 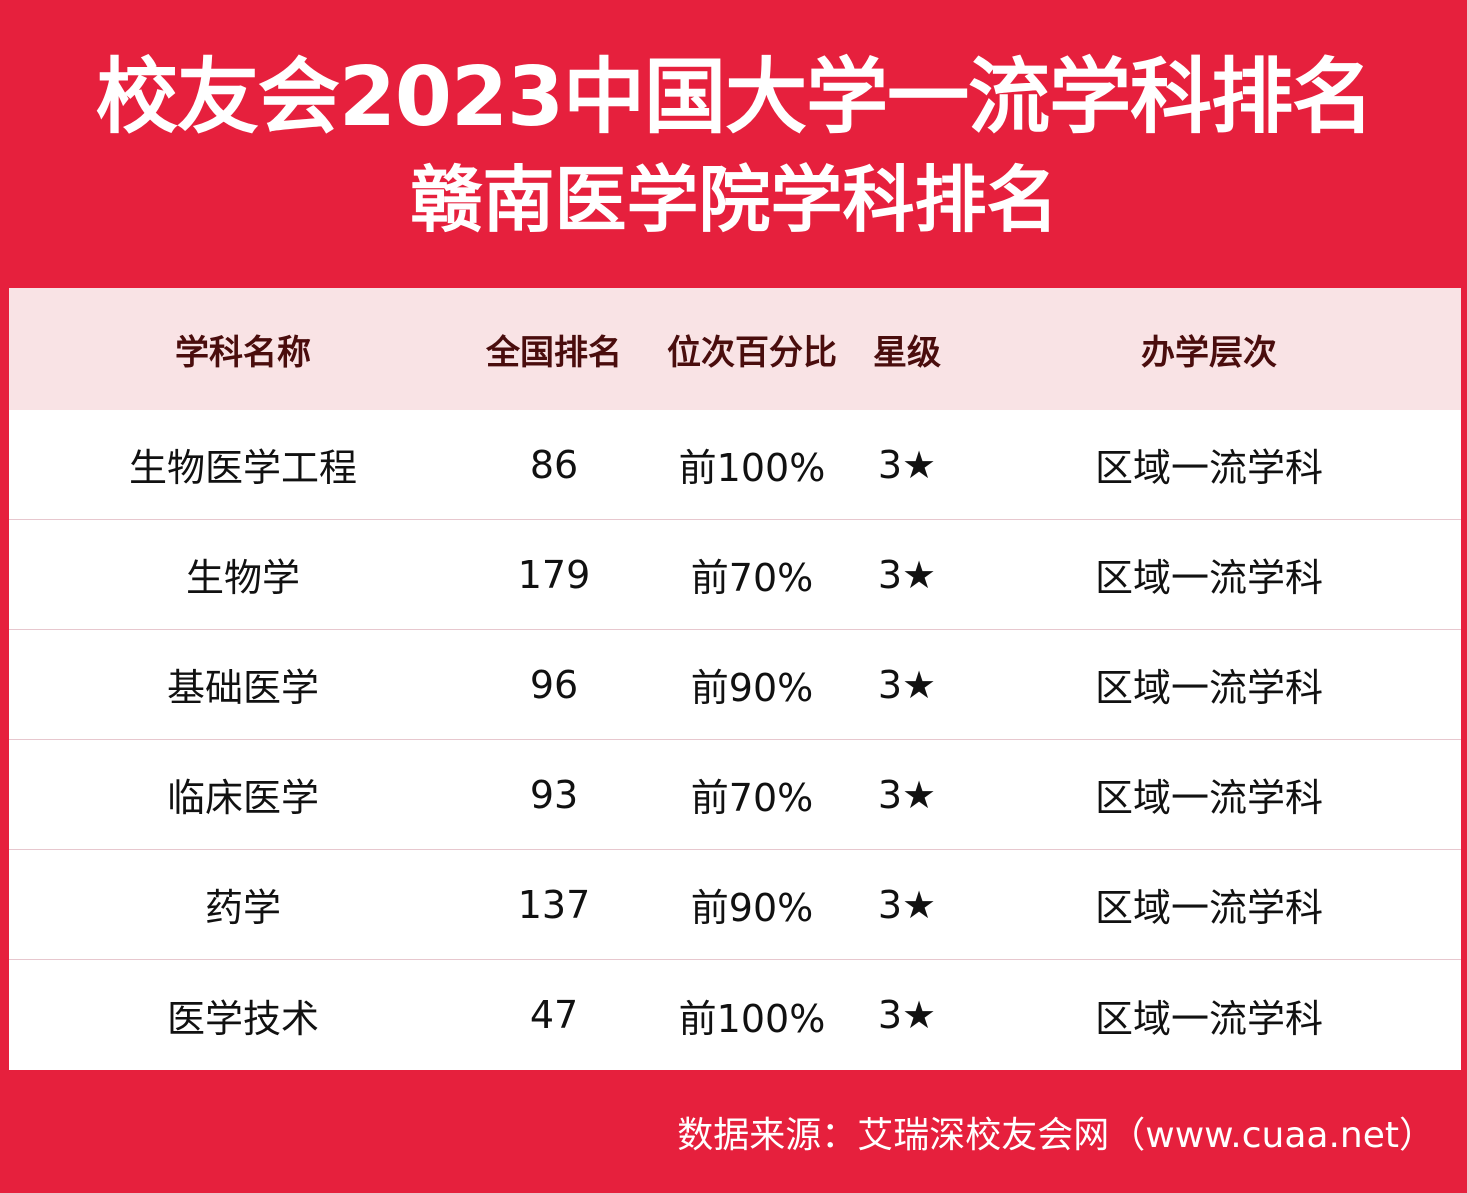 I want to click on national-rank: 96, so click(x=554, y=684).